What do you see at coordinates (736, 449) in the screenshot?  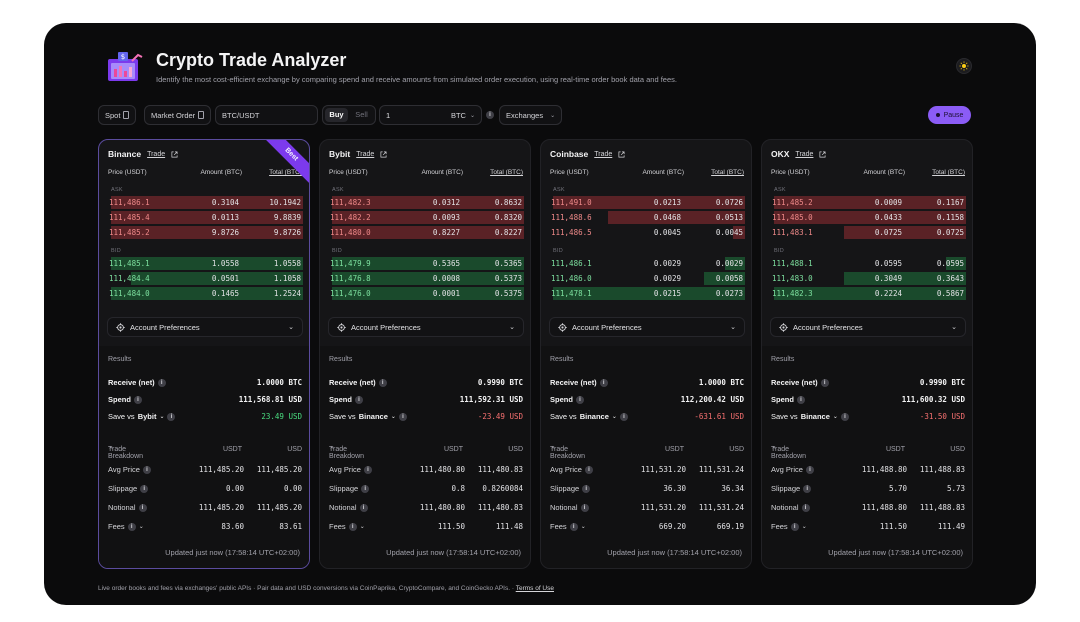 I see `col-usd: USD` at bounding box center [736, 449].